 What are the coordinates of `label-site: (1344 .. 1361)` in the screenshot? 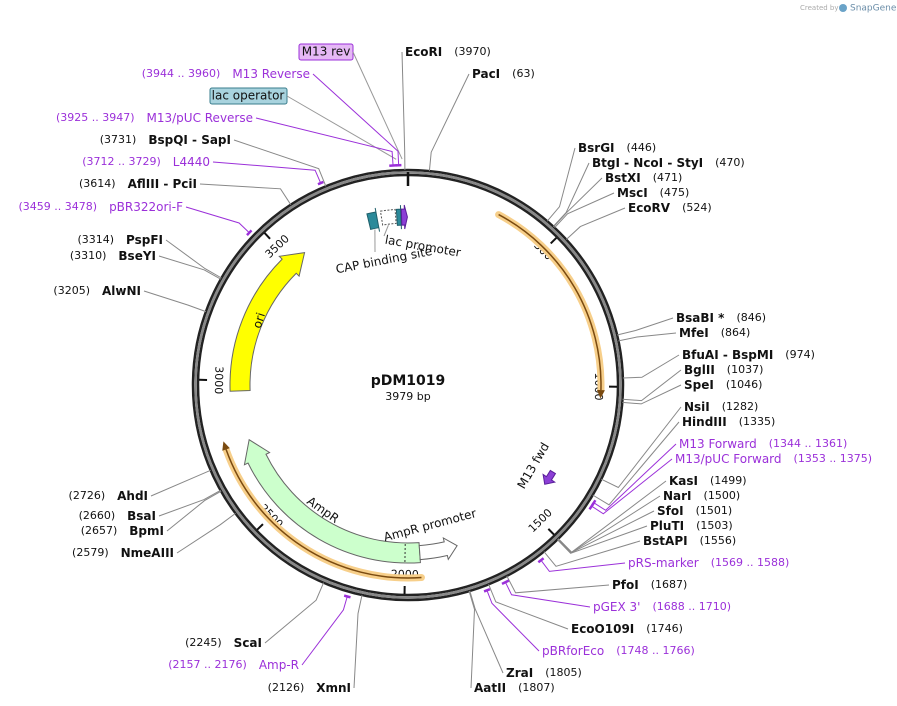 It's located at (808, 443).